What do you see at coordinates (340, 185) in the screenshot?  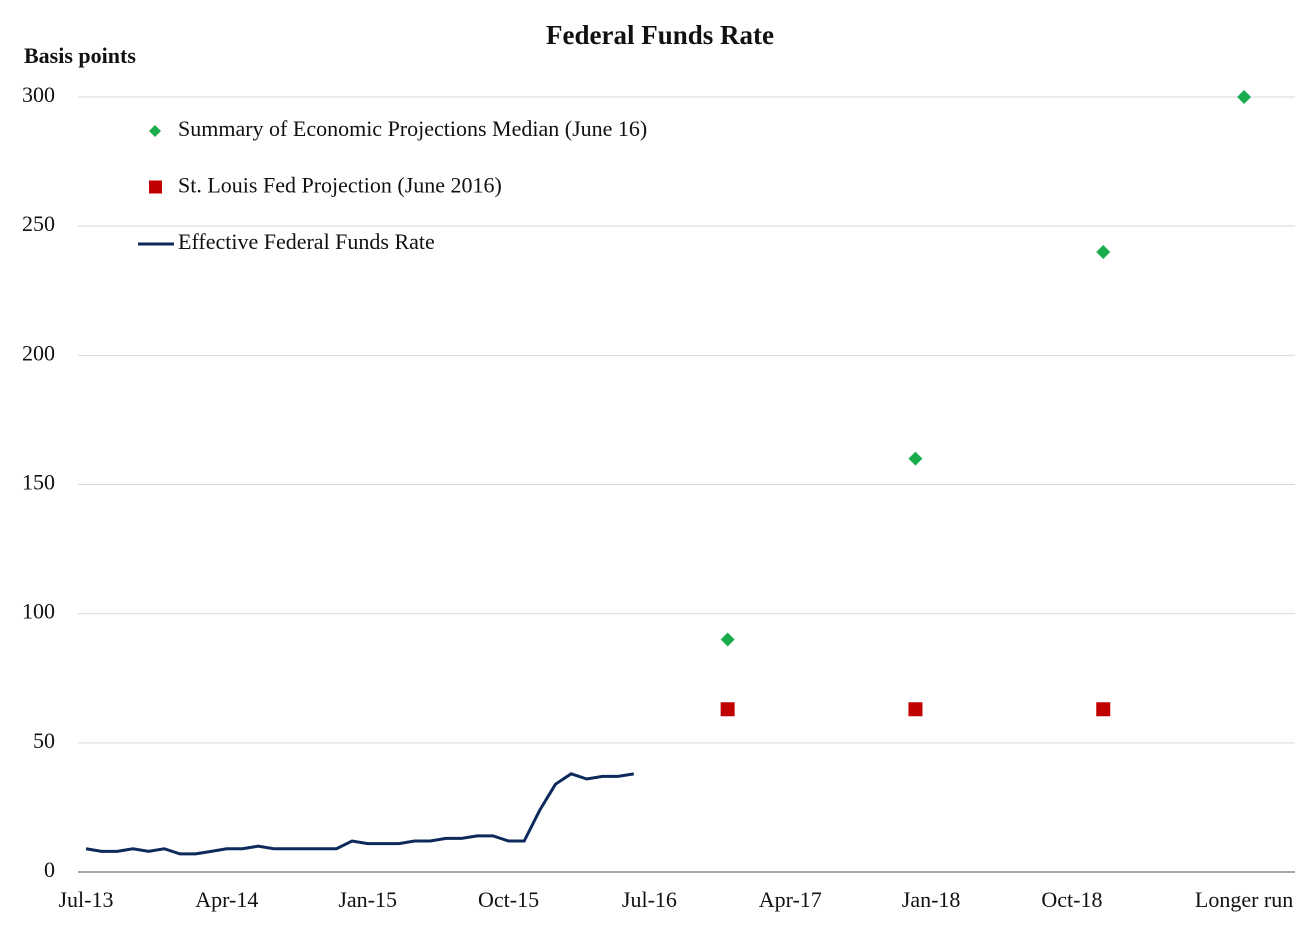 I see `legend-label: St. Louis Fed Projection (June 2016)` at bounding box center [340, 185].